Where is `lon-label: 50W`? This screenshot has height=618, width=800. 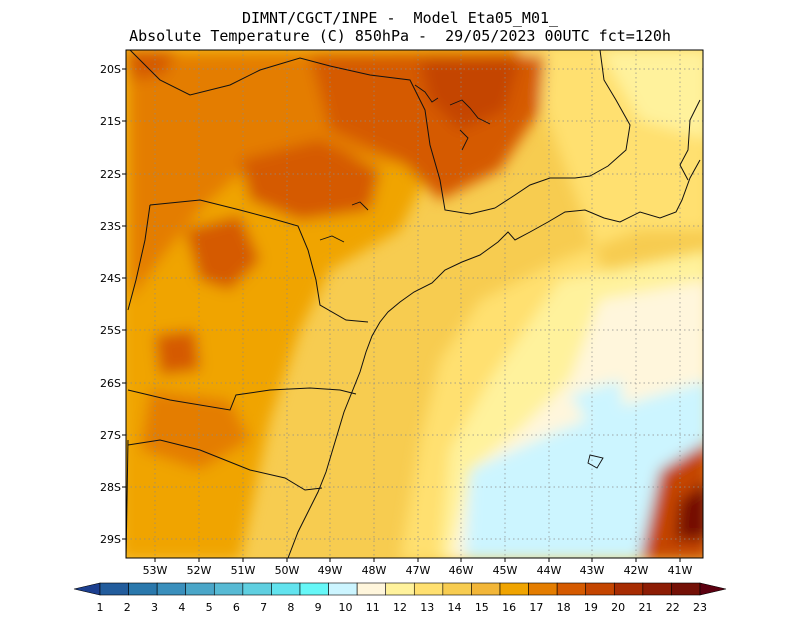 lon-label: 50W is located at coordinates (287, 570).